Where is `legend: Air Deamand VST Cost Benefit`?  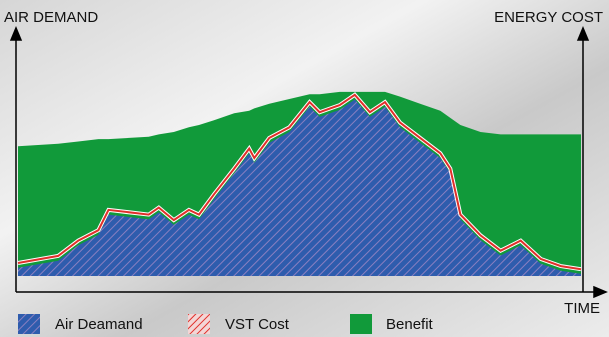
legend: Air Deamand VST Cost Benefit is located at coordinates (226, 324).